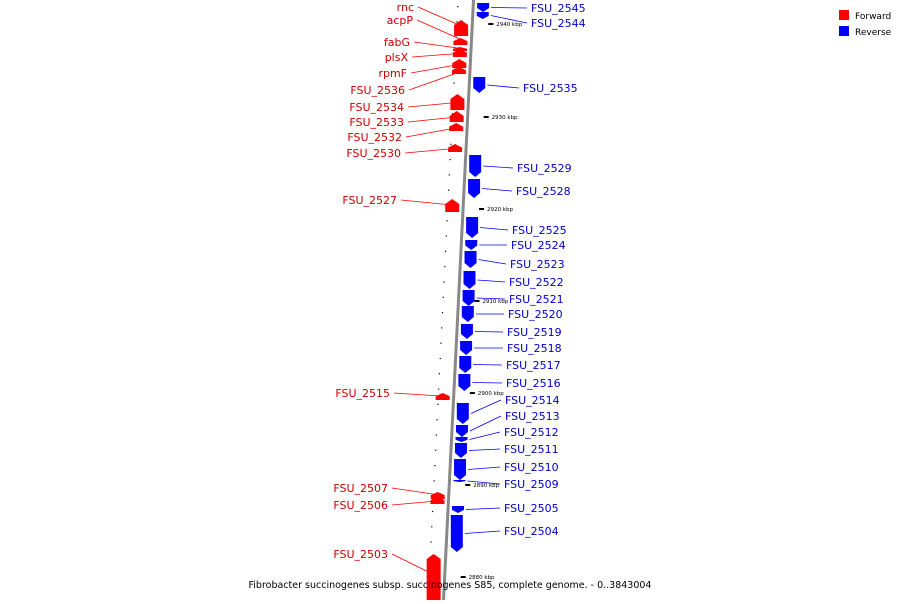 This screenshot has width=900, height=604. What do you see at coordinates (558, 23) in the screenshot?
I see `gene-label-fsu-2544: FSU_2544` at bounding box center [558, 23].